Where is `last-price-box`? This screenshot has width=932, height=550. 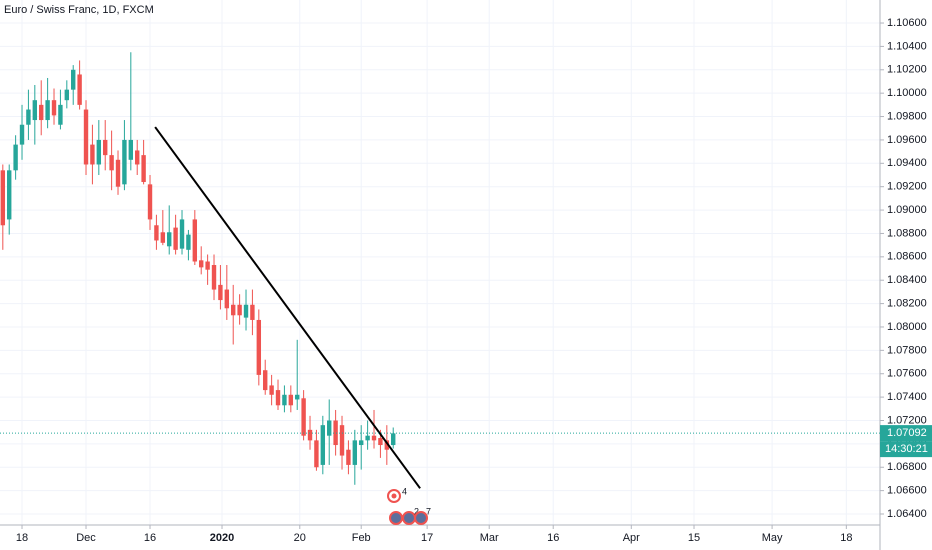
last-price-box is located at coordinates (906, 433).